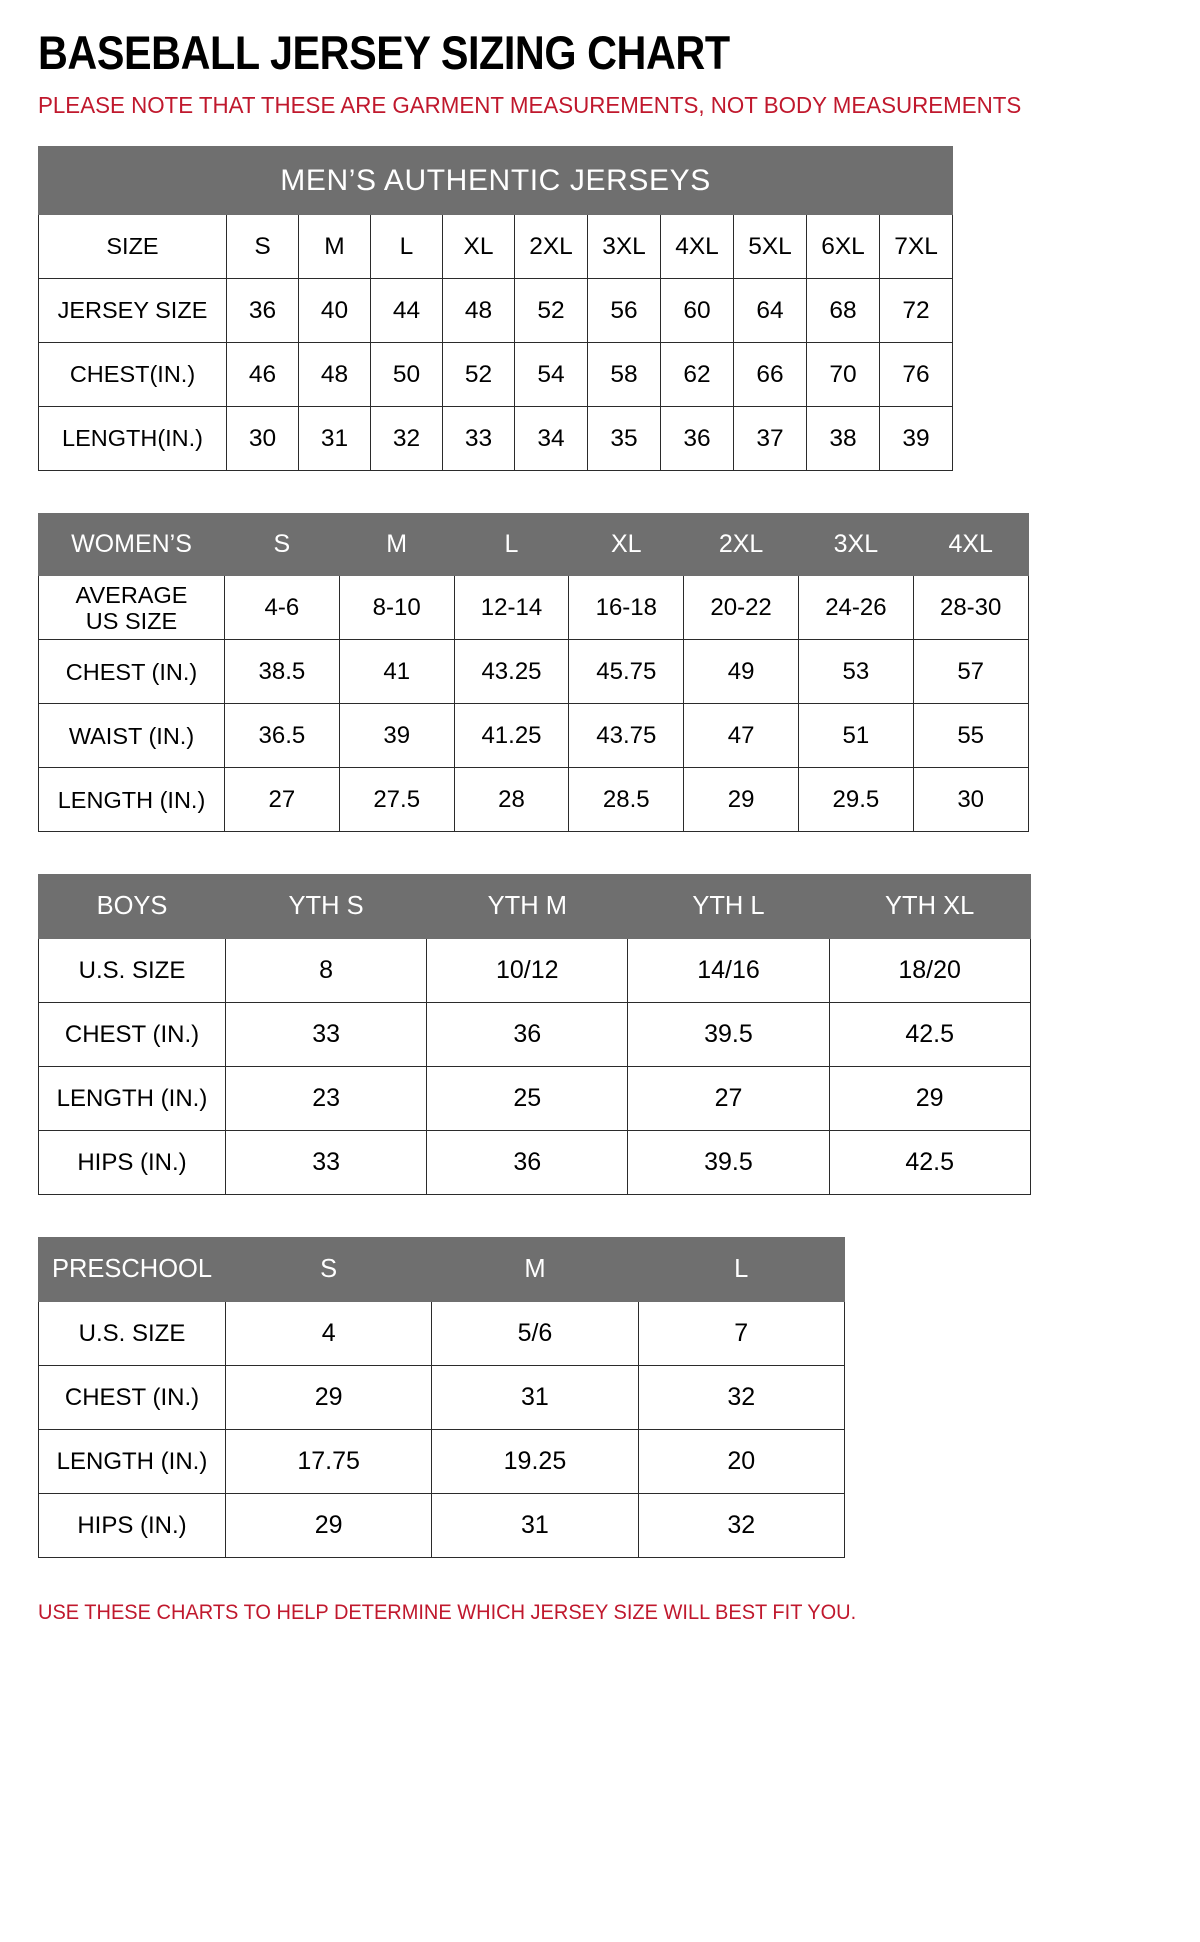 The image size is (1200, 1942). Describe the element at coordinates (131, 736) in the screenshot. I see `row-label: WAIST (IN.)` at that location.